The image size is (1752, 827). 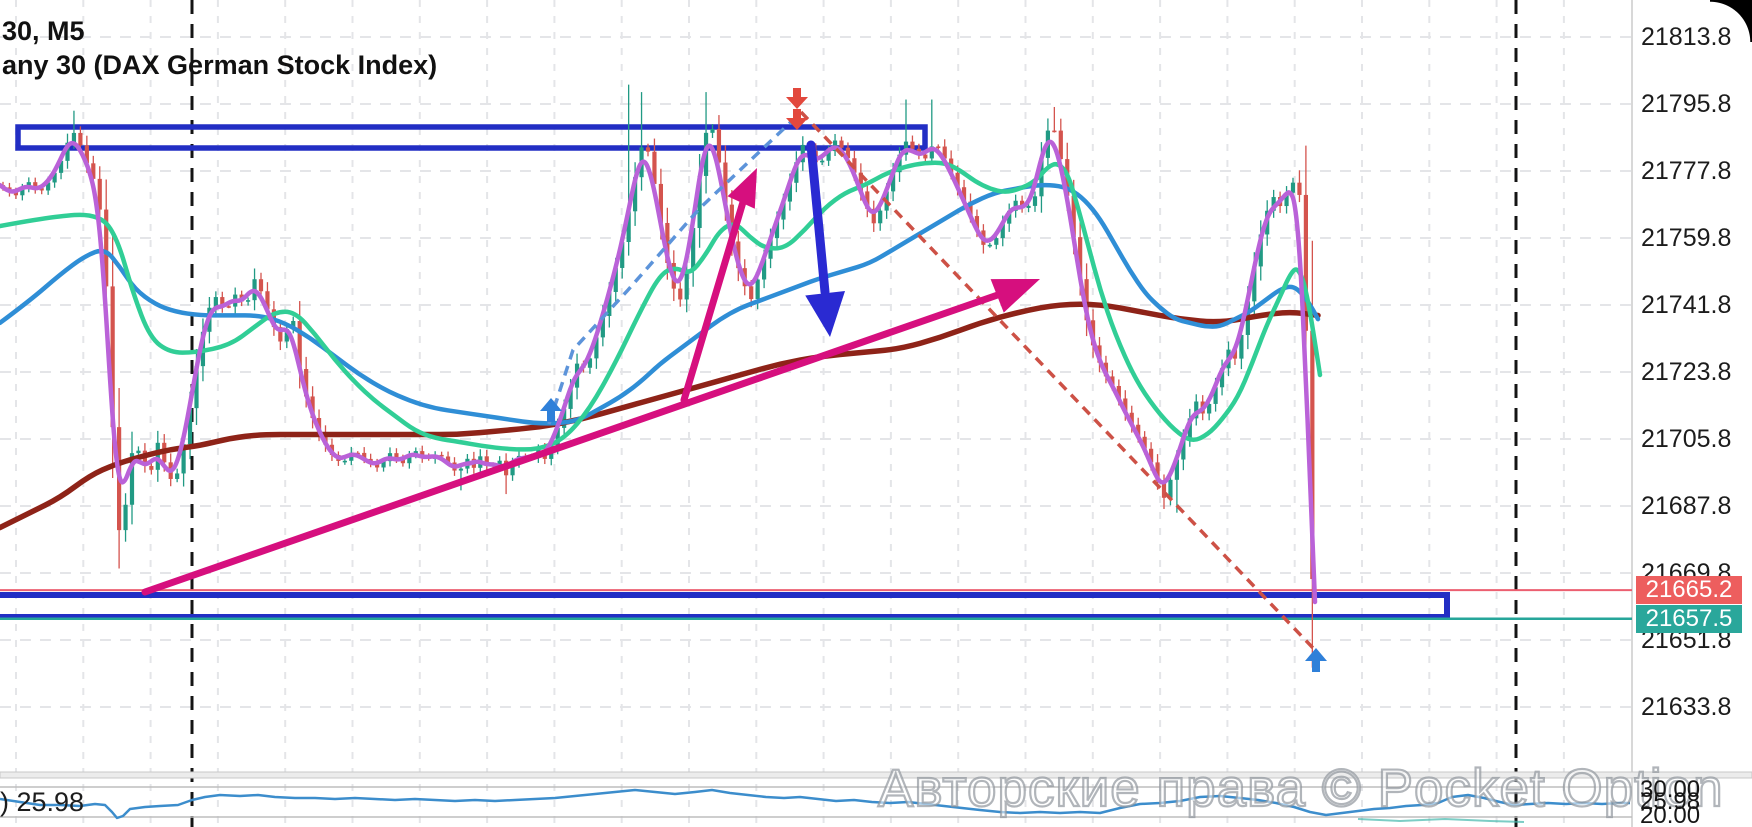 What do you see at coordinates (876, 775) in the screenshot?
I see `pane-separator` at bounding box center [876, 775].